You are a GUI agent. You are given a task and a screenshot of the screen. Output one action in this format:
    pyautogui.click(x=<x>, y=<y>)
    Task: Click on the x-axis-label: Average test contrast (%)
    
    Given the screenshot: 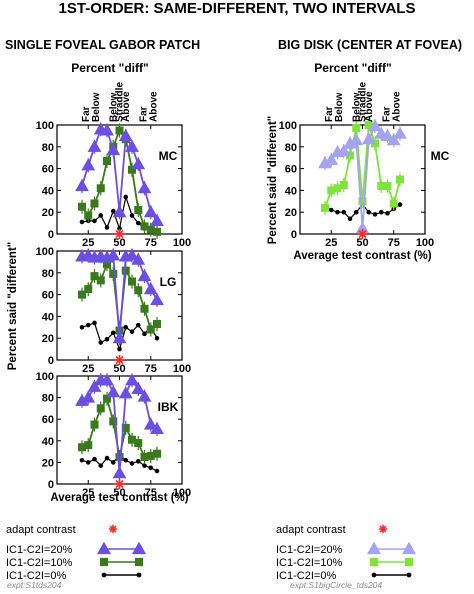 What is the action you would take?
    pyautogui.click(x=119, y=498)
    